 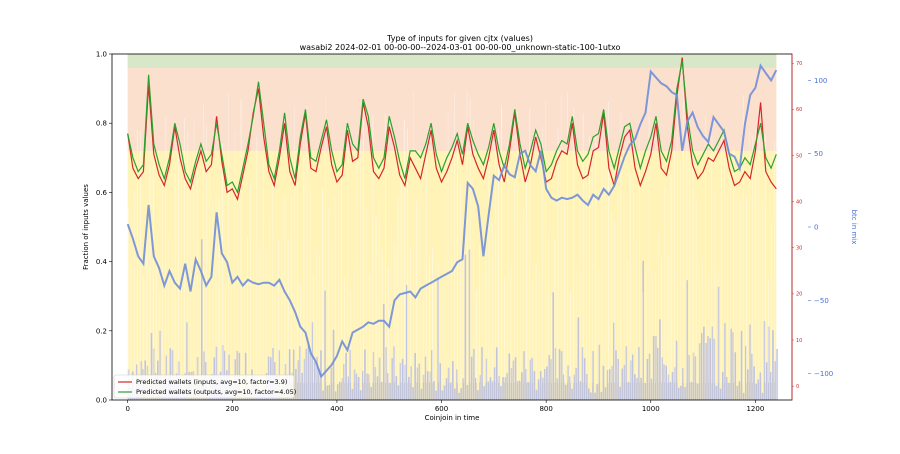 I want to click on y3-tick-label: 20, so click(x=799, y=295).